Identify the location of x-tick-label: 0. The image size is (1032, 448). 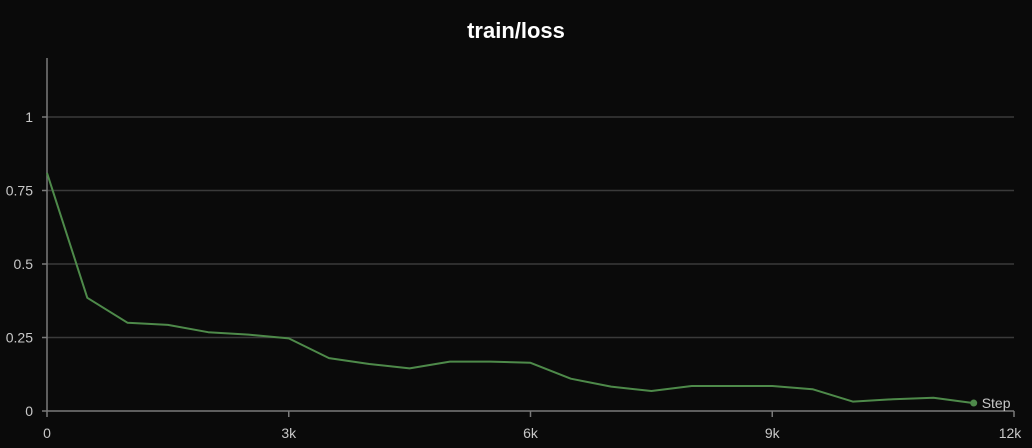
(47, 433).